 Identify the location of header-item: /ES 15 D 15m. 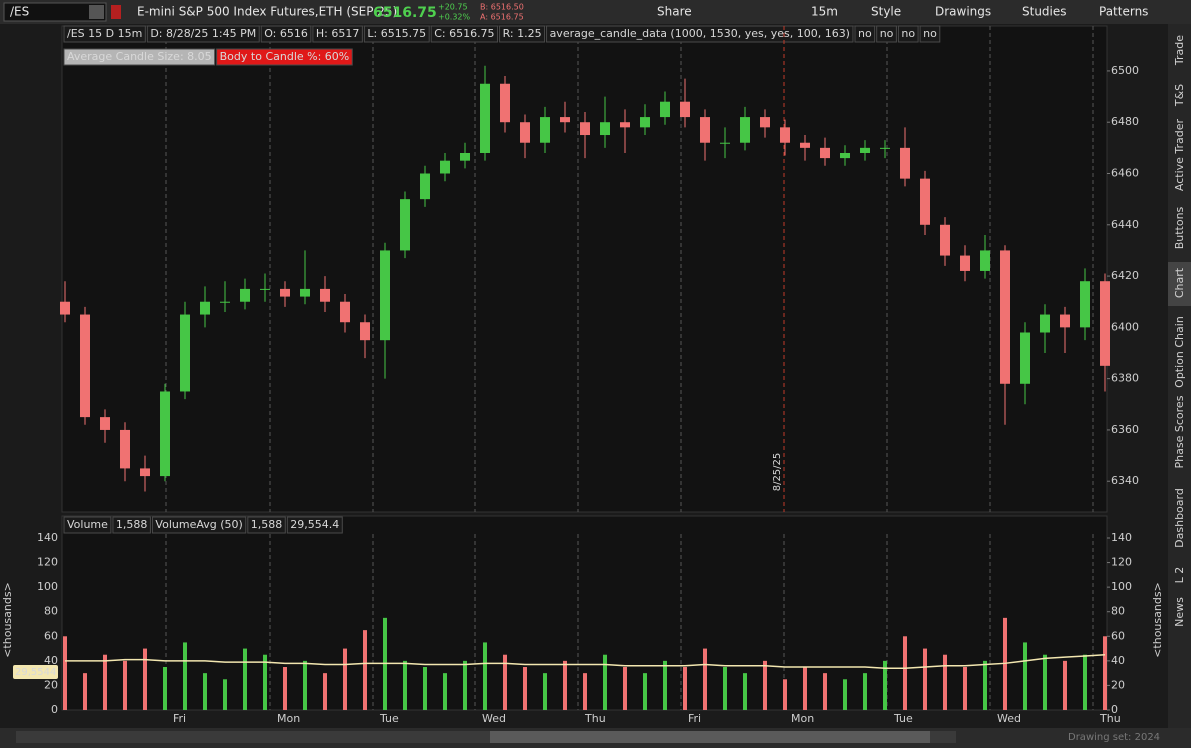
(104, 33).